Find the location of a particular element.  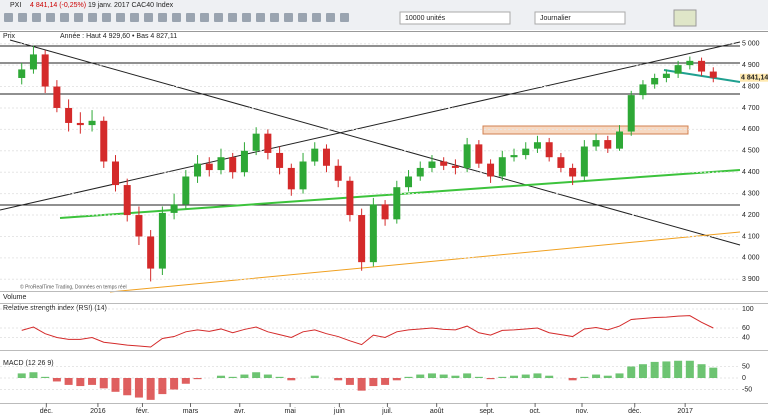

panel-title: Prix is located at coordinates (9, 36).